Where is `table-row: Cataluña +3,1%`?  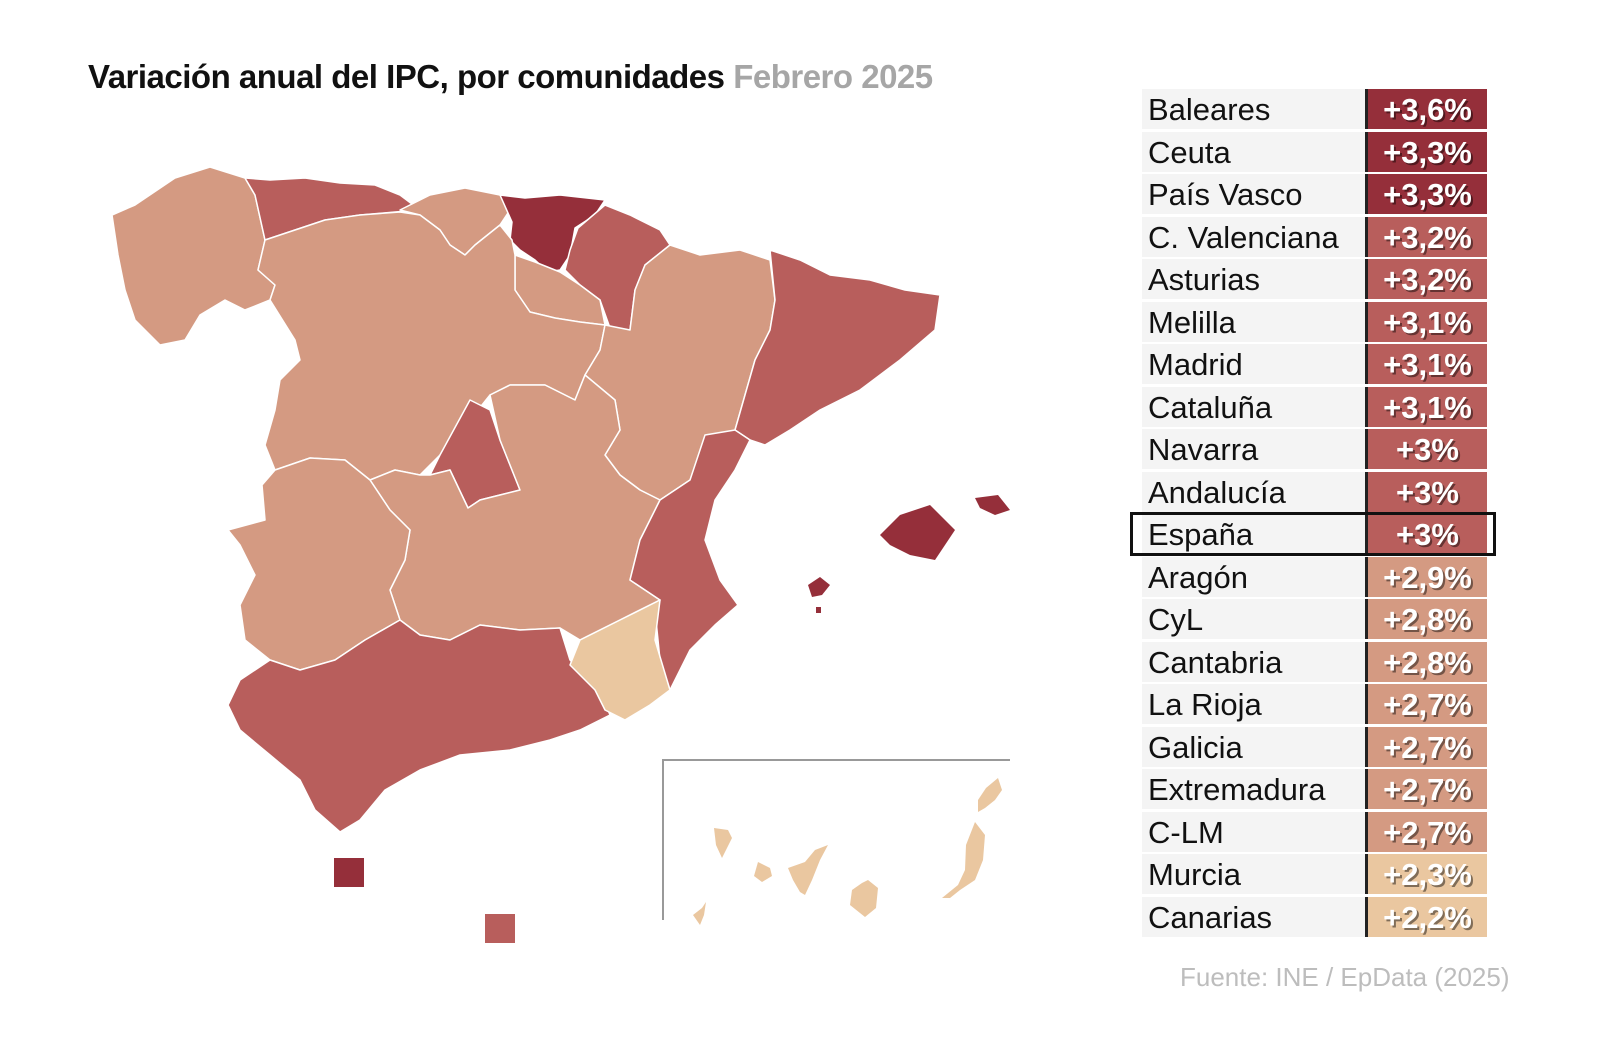 table-row: Cataluña +3,1% is located at coordinates (1322, 406).